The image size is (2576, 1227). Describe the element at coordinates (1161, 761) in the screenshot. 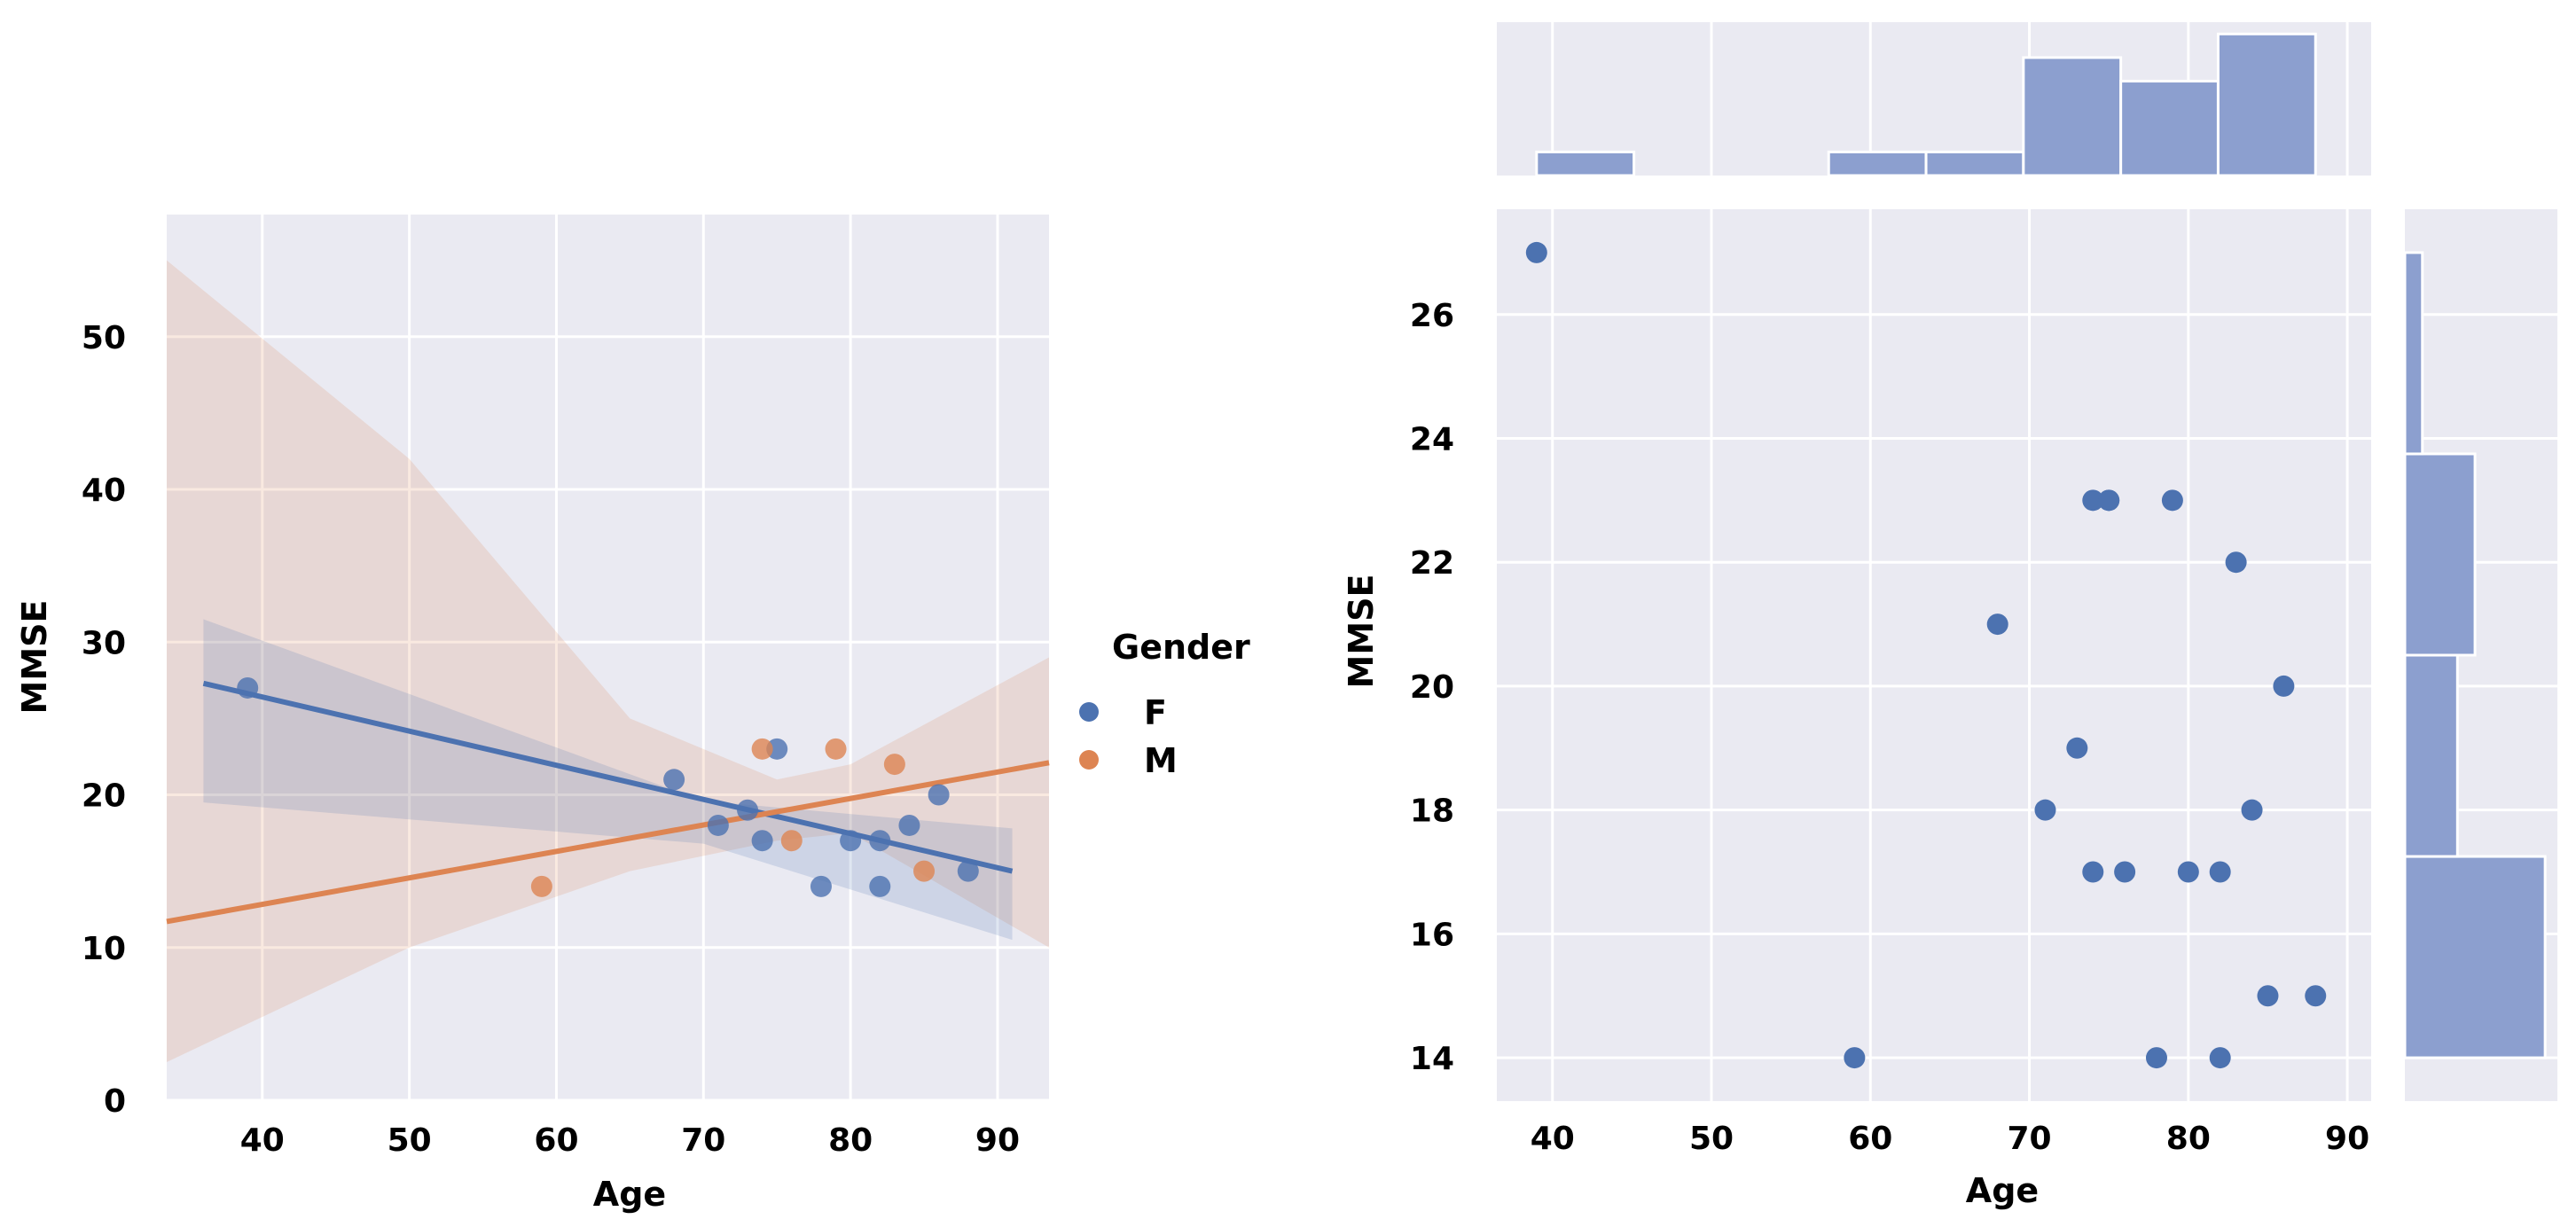

I see `legend-label-m: M` at that location.